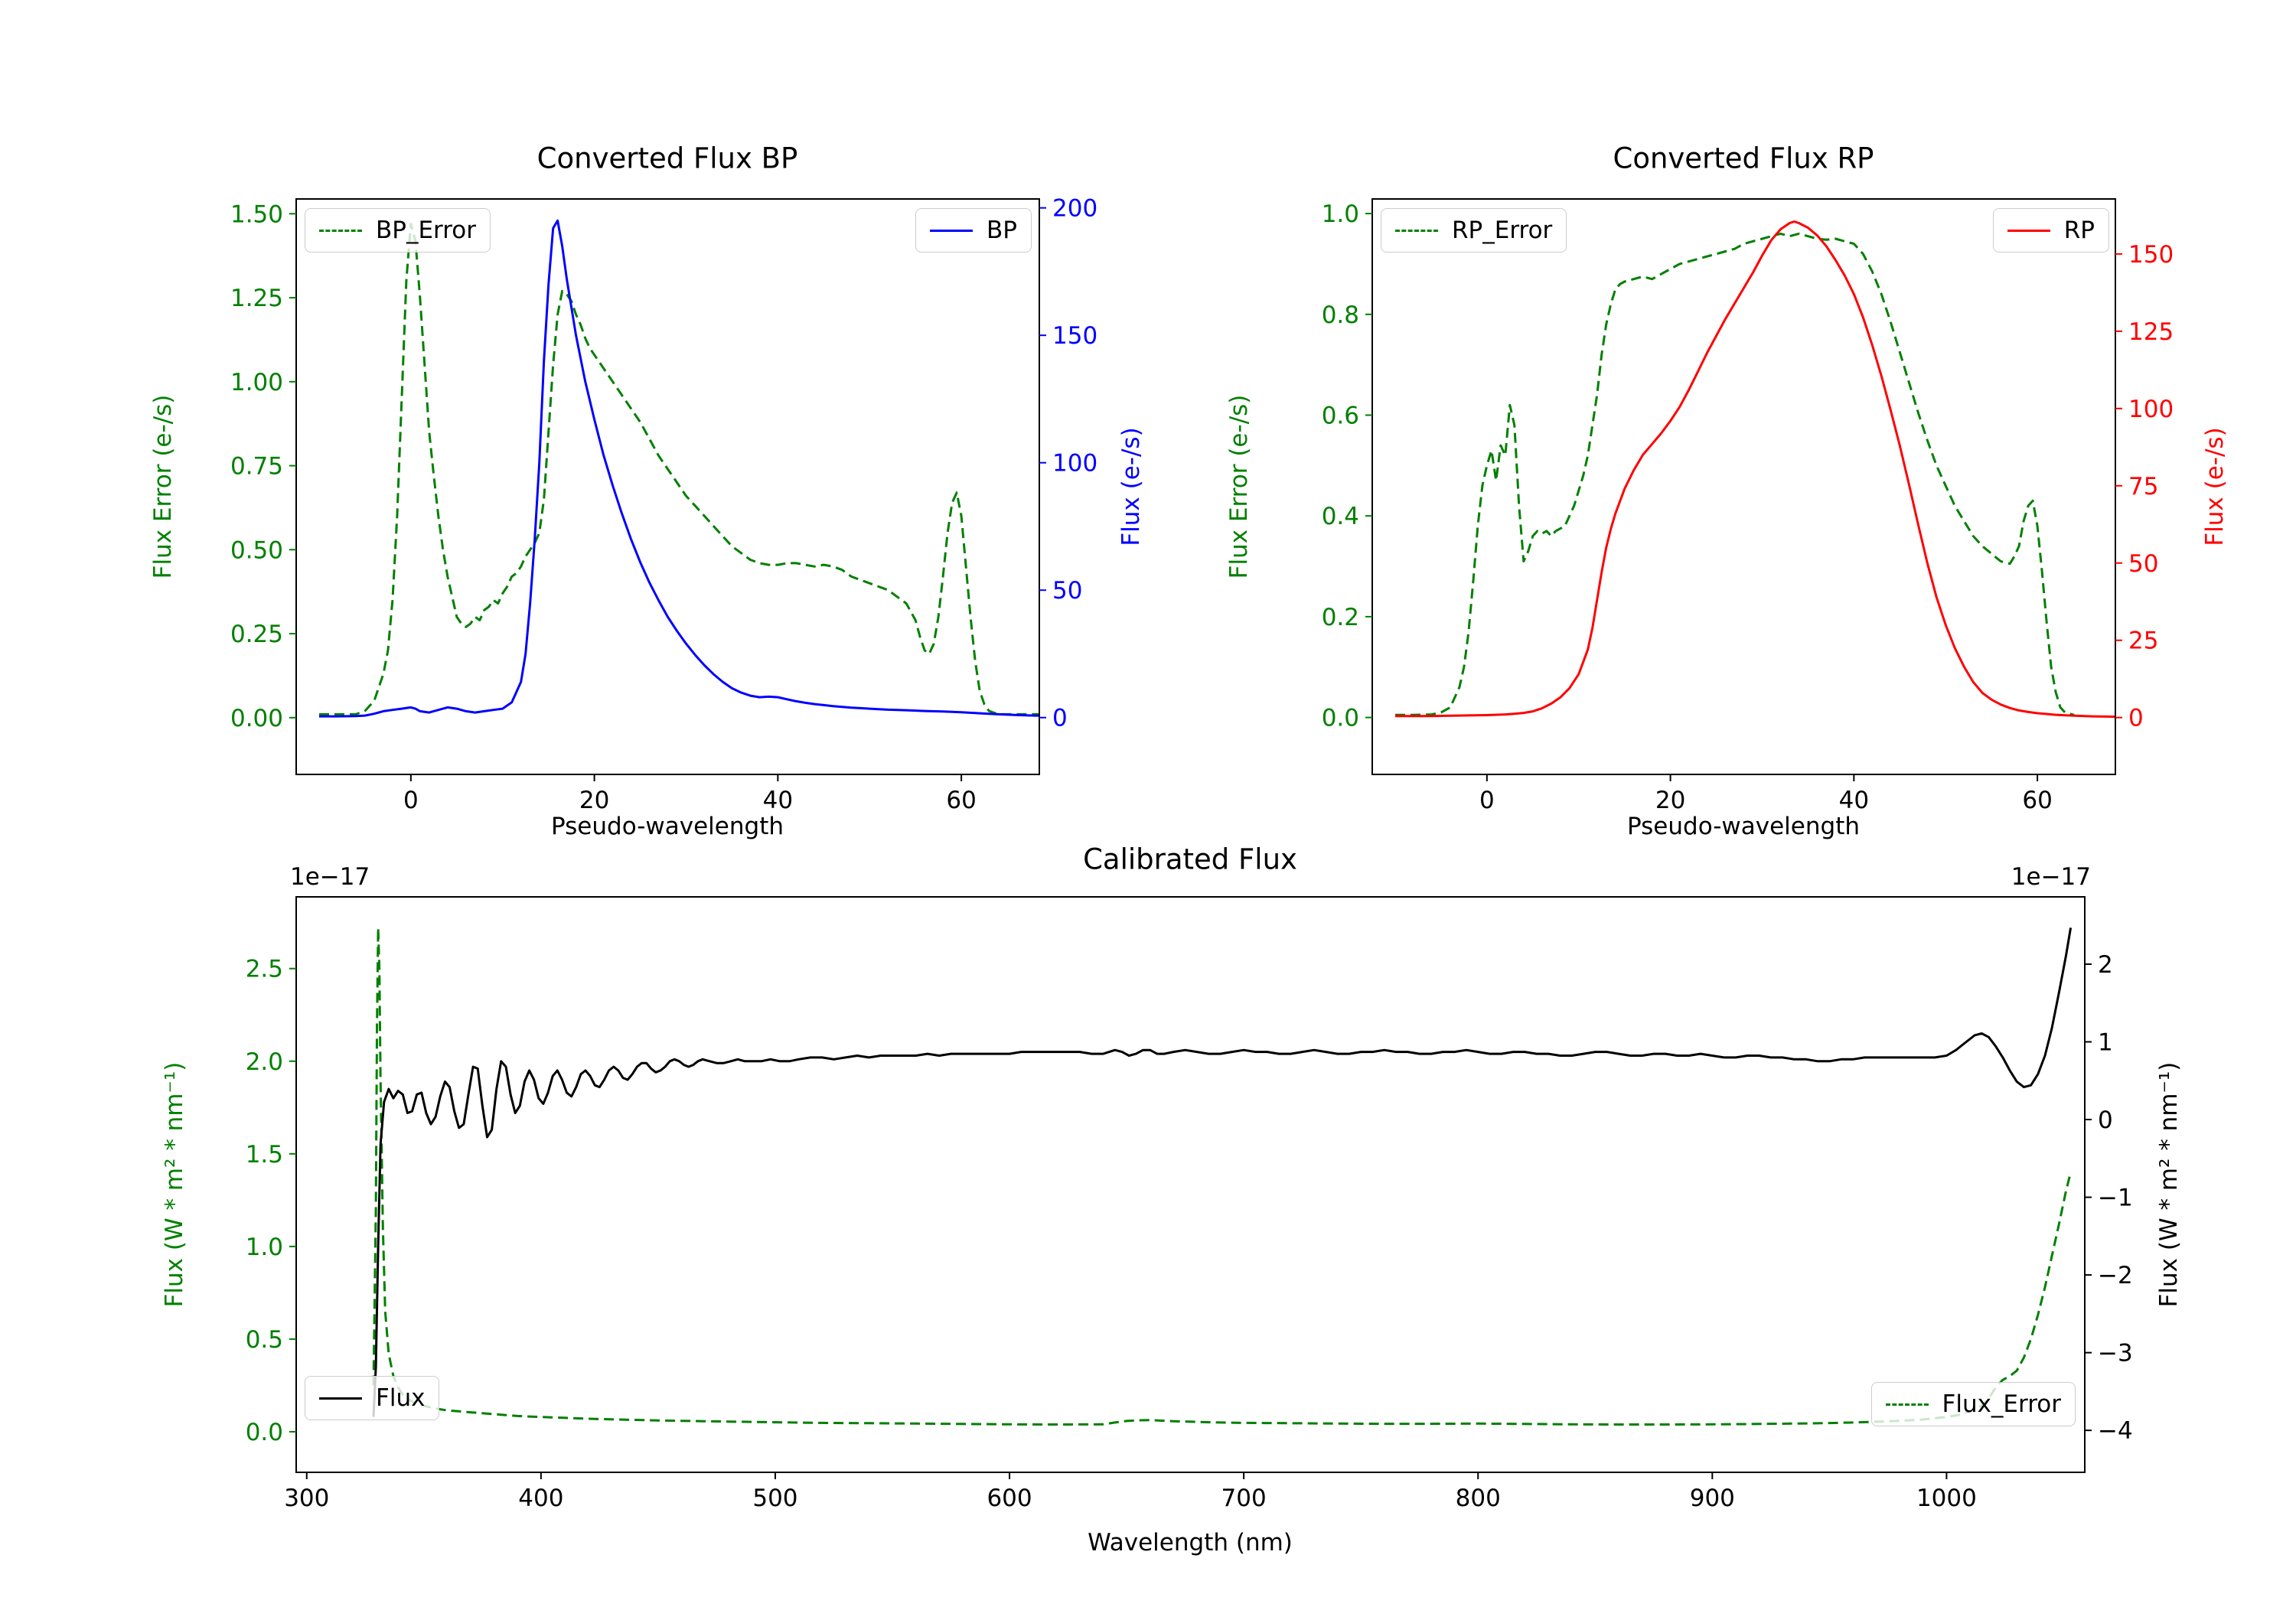 This screenshot has height=1607, width=2296. What do you see at coordinates (2169, 1184) in the screenshot?
I see `calibrated-right-yaxis-label: Flux (W * m² * nm⁻¹)` at bounding box center [2169, 1184].